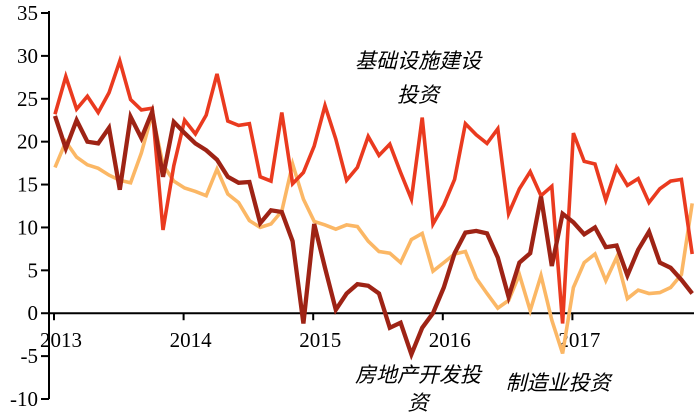  What do you see at coordinates (27, 227) in the screenshot?
I see `y-axis-tick-label: 10` at bounding box center [27, 227].